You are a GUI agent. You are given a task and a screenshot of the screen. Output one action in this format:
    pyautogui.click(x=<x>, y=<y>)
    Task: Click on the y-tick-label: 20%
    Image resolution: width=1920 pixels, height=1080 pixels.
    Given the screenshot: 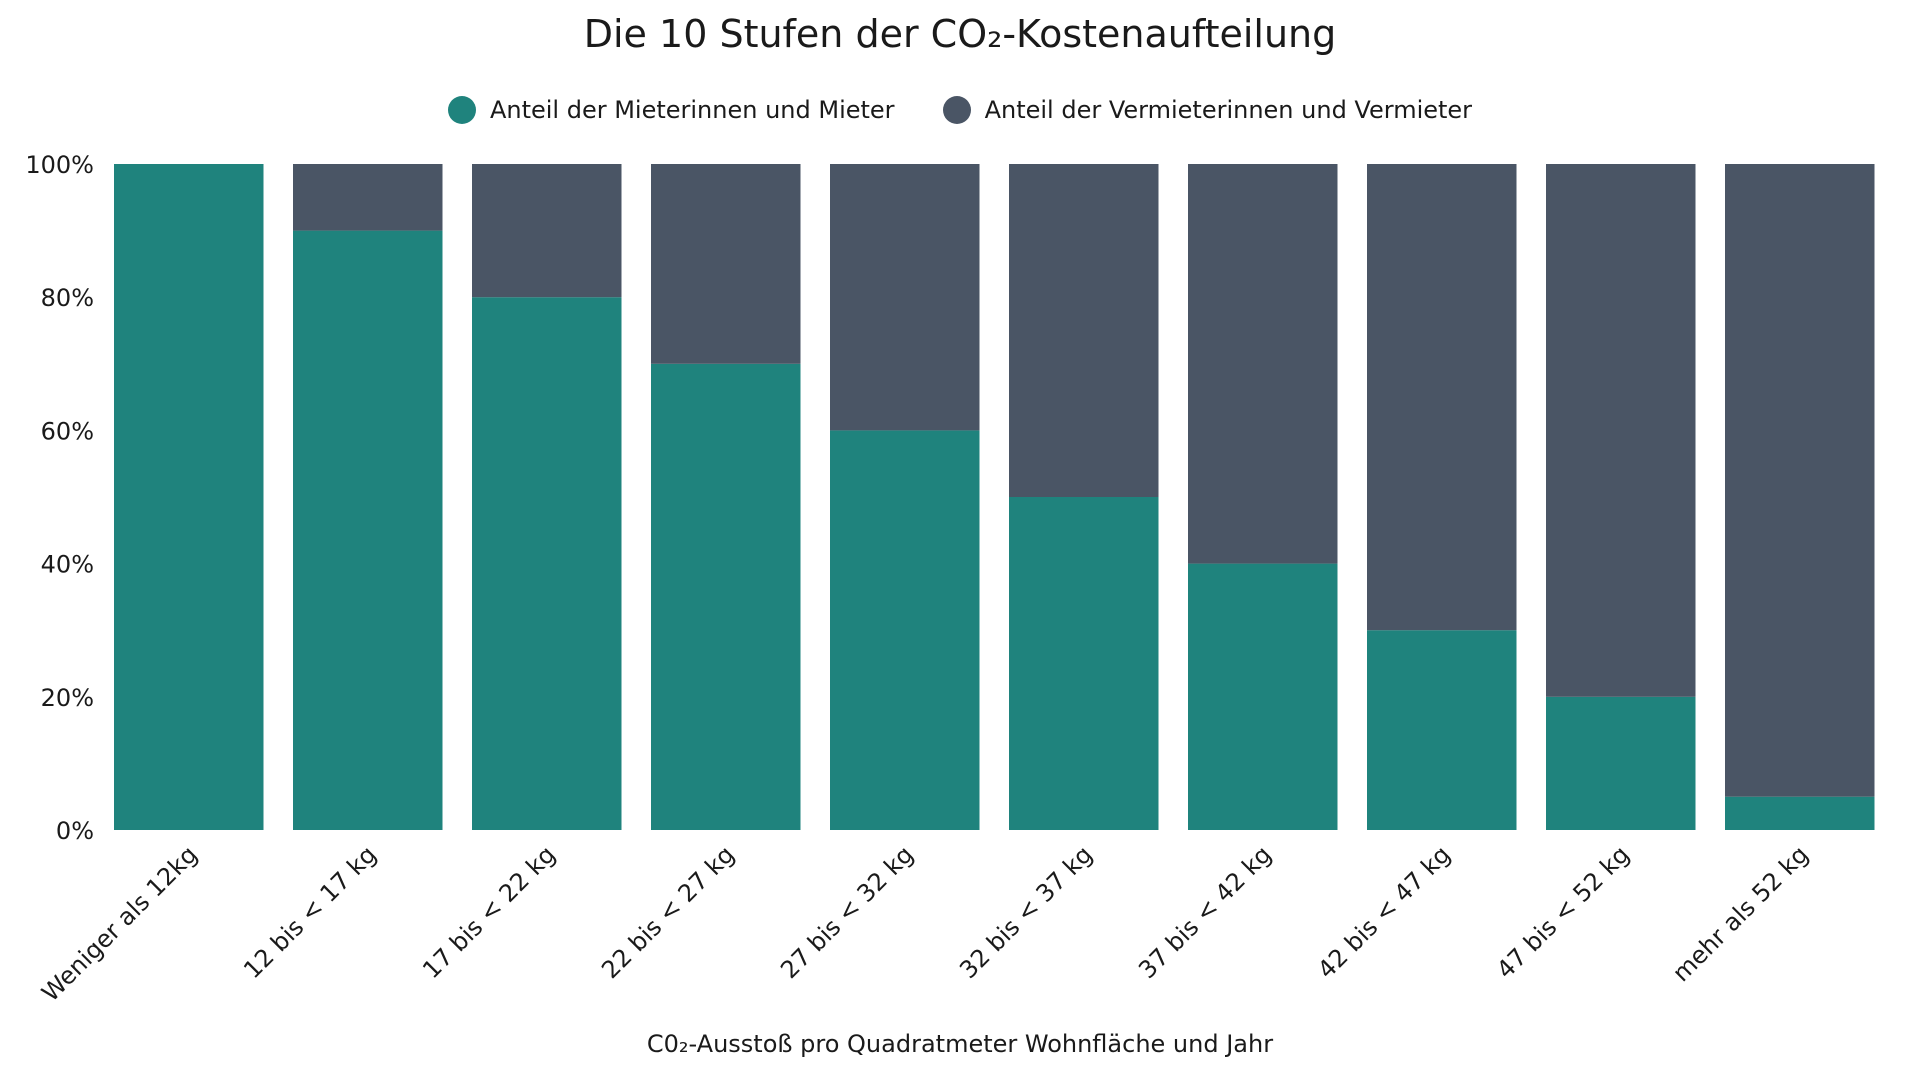 What is the action you would take?
    pyautogui.click(x=67, y=698)
    